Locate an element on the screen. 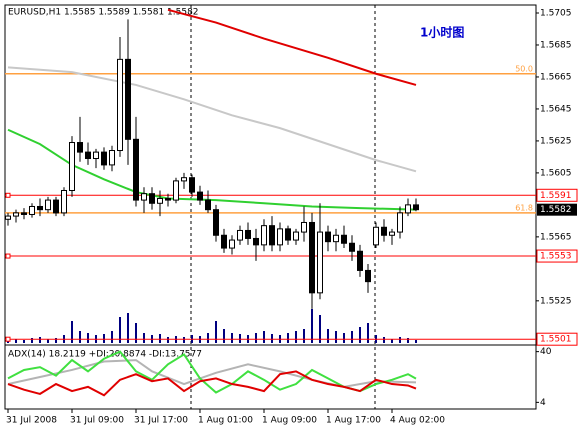  y-tick-label: 1.5665 is located at coordinates (556, 77).